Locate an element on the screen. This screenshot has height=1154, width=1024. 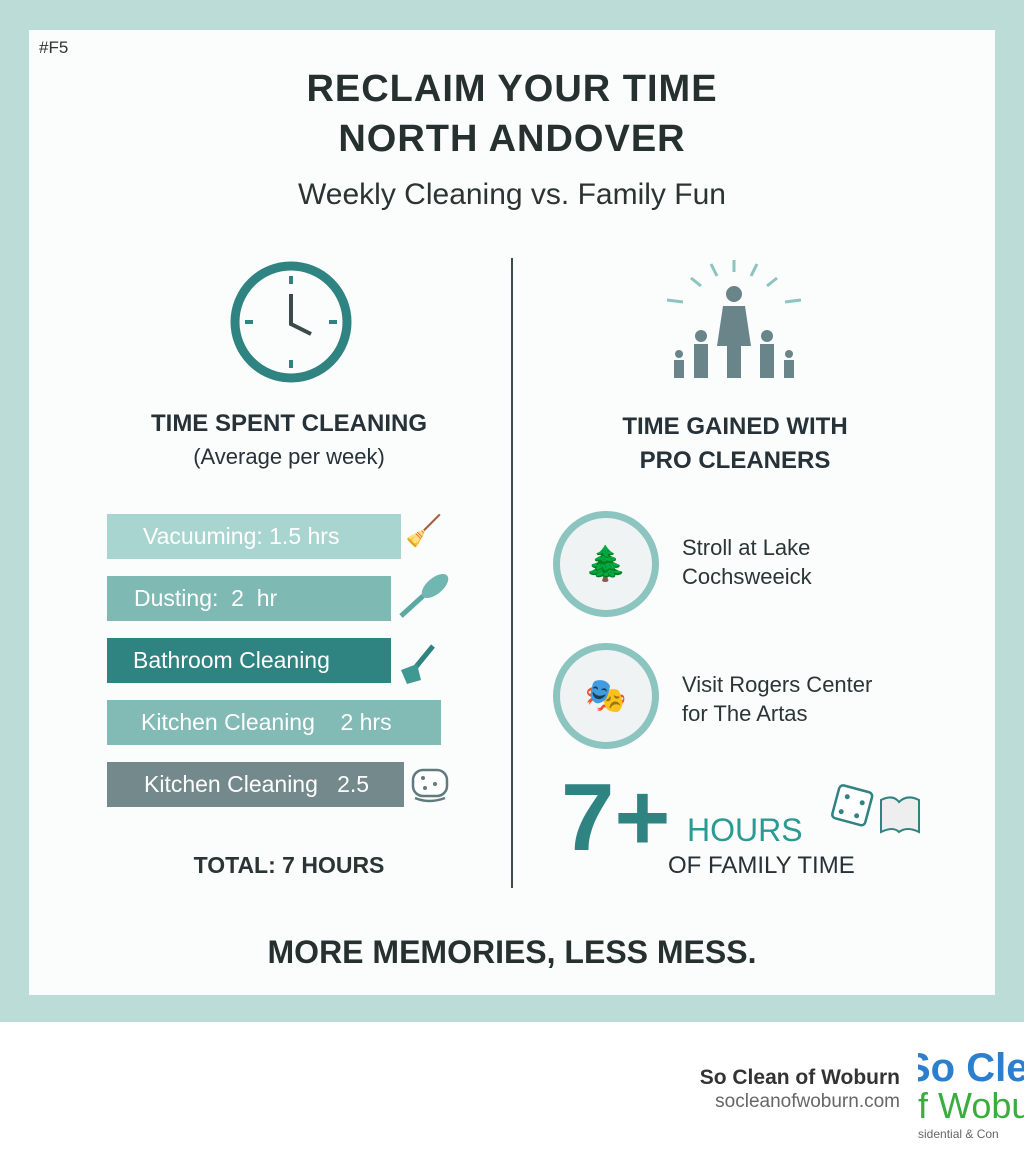
tagline: MORE MEMORIES, LESS MESS. is located at coordinates (512, 952).